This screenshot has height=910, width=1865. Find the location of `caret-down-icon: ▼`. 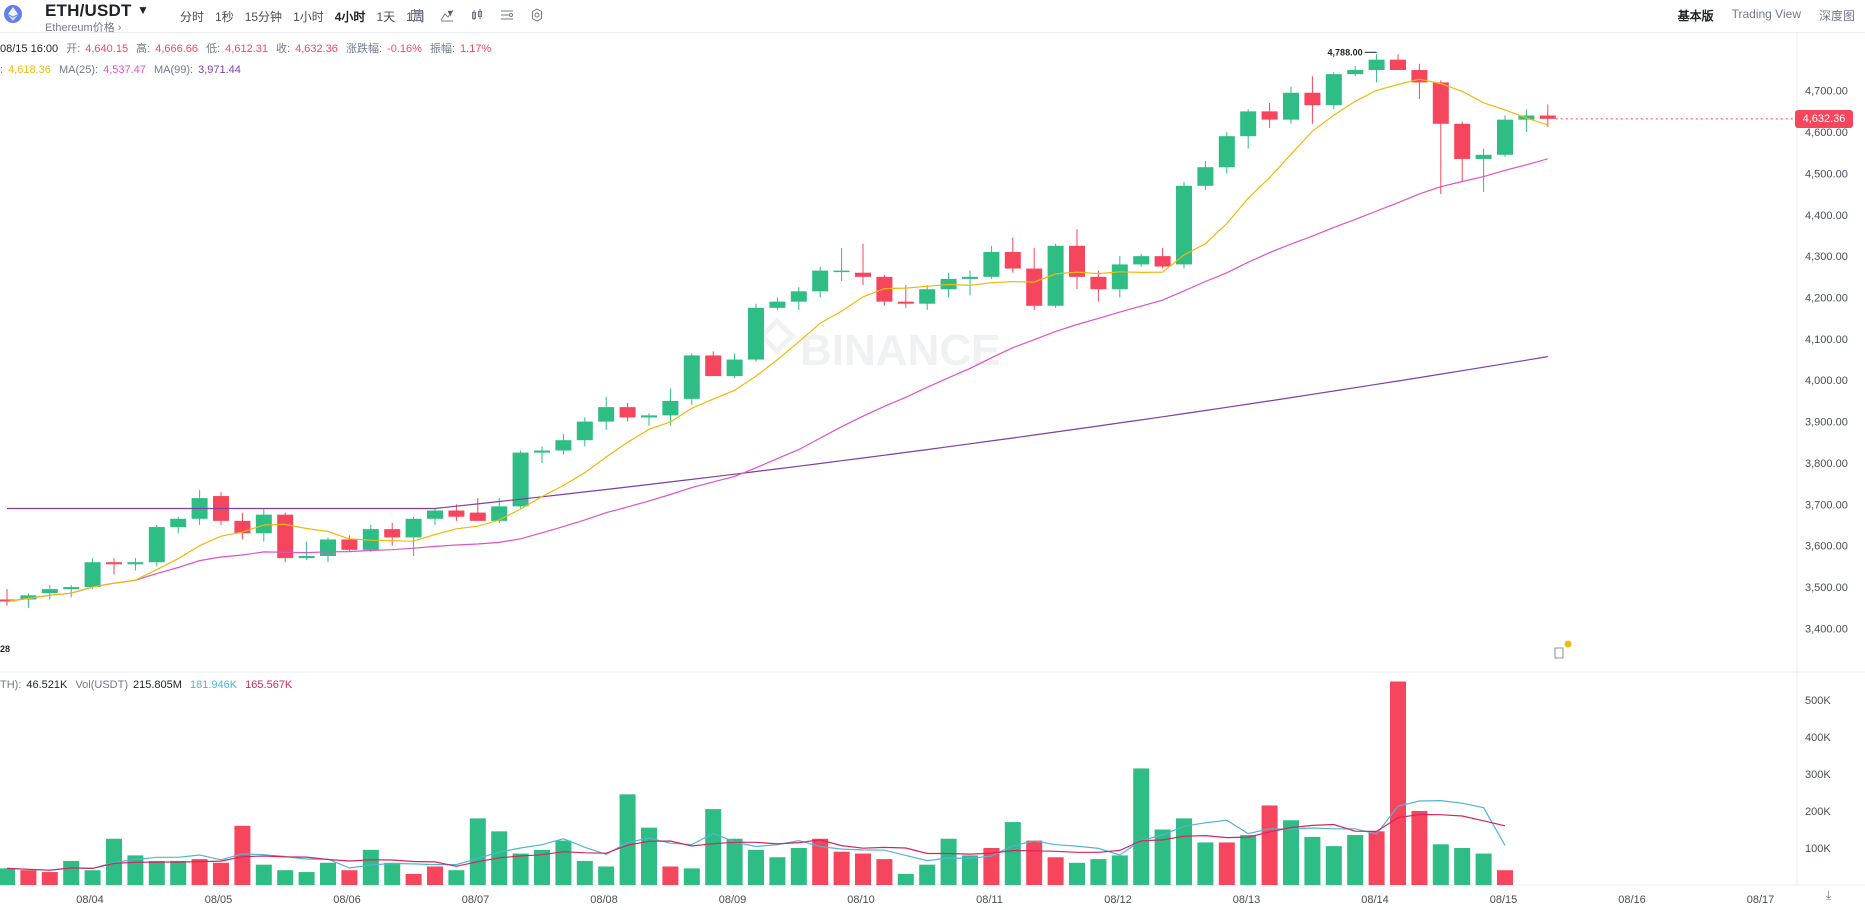

caret-down-icon: ▼ is located at coordinates (143, 10).